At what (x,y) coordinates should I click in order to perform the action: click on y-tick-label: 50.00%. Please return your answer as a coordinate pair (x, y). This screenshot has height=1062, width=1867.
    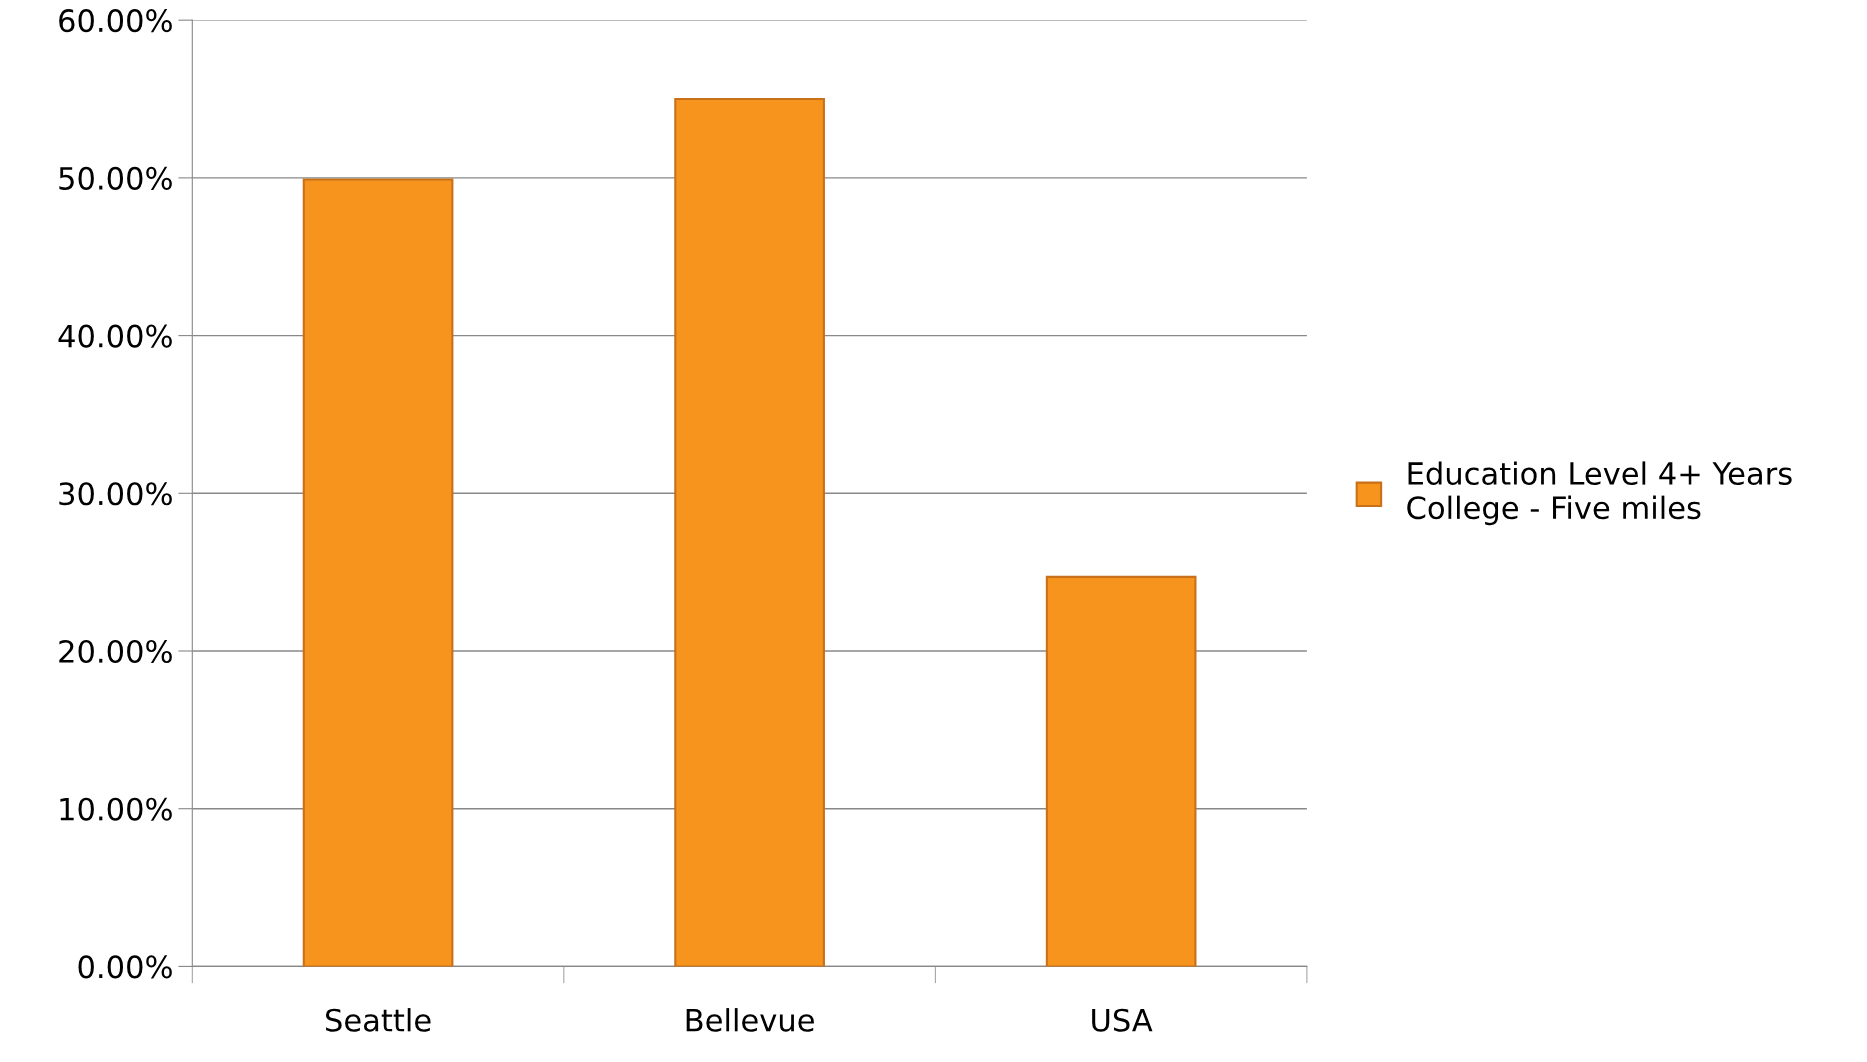
    Looking at the image, I should click on (115, 178).